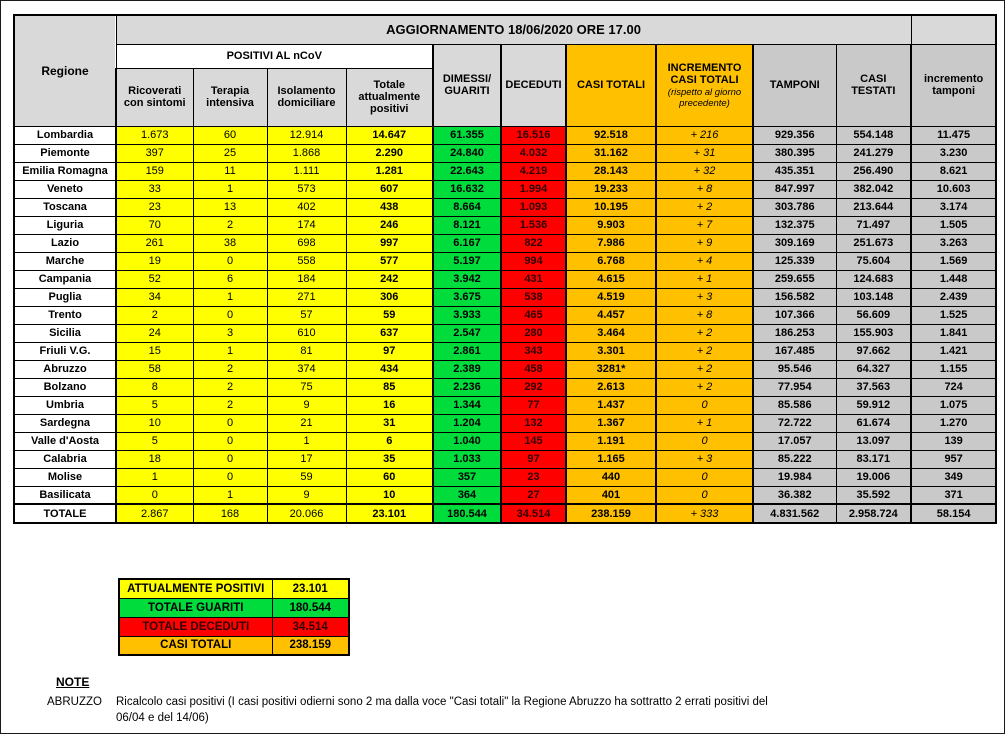  What do you see at coordinates (65, 279) in the screenshot?
I see `cell-name: Campania` at bounding box center [65, 279].